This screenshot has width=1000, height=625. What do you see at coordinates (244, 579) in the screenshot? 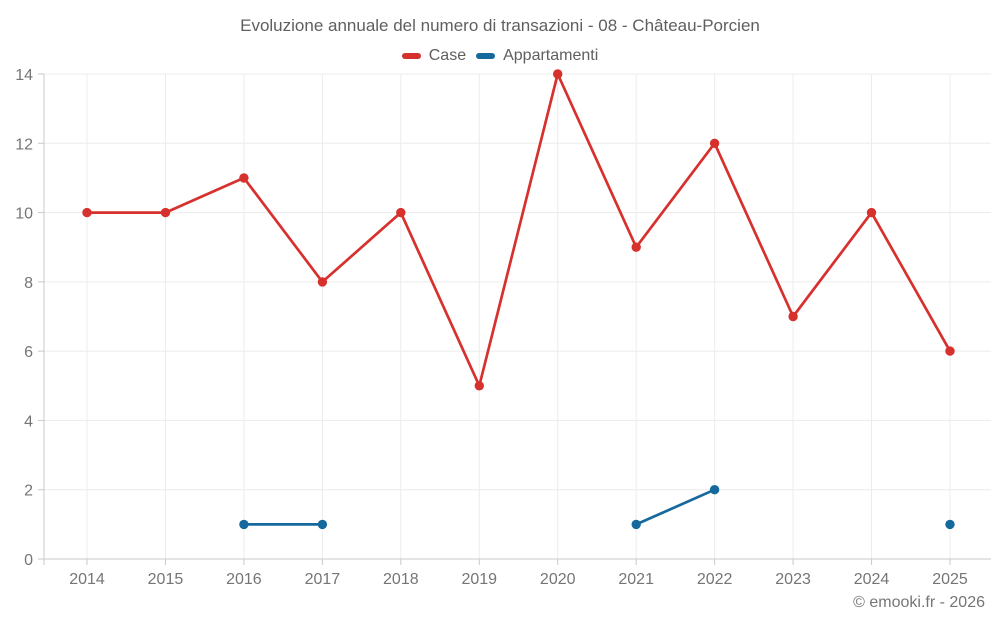
I see `x-tick-label: 2016` at bounding box center [244, 579].